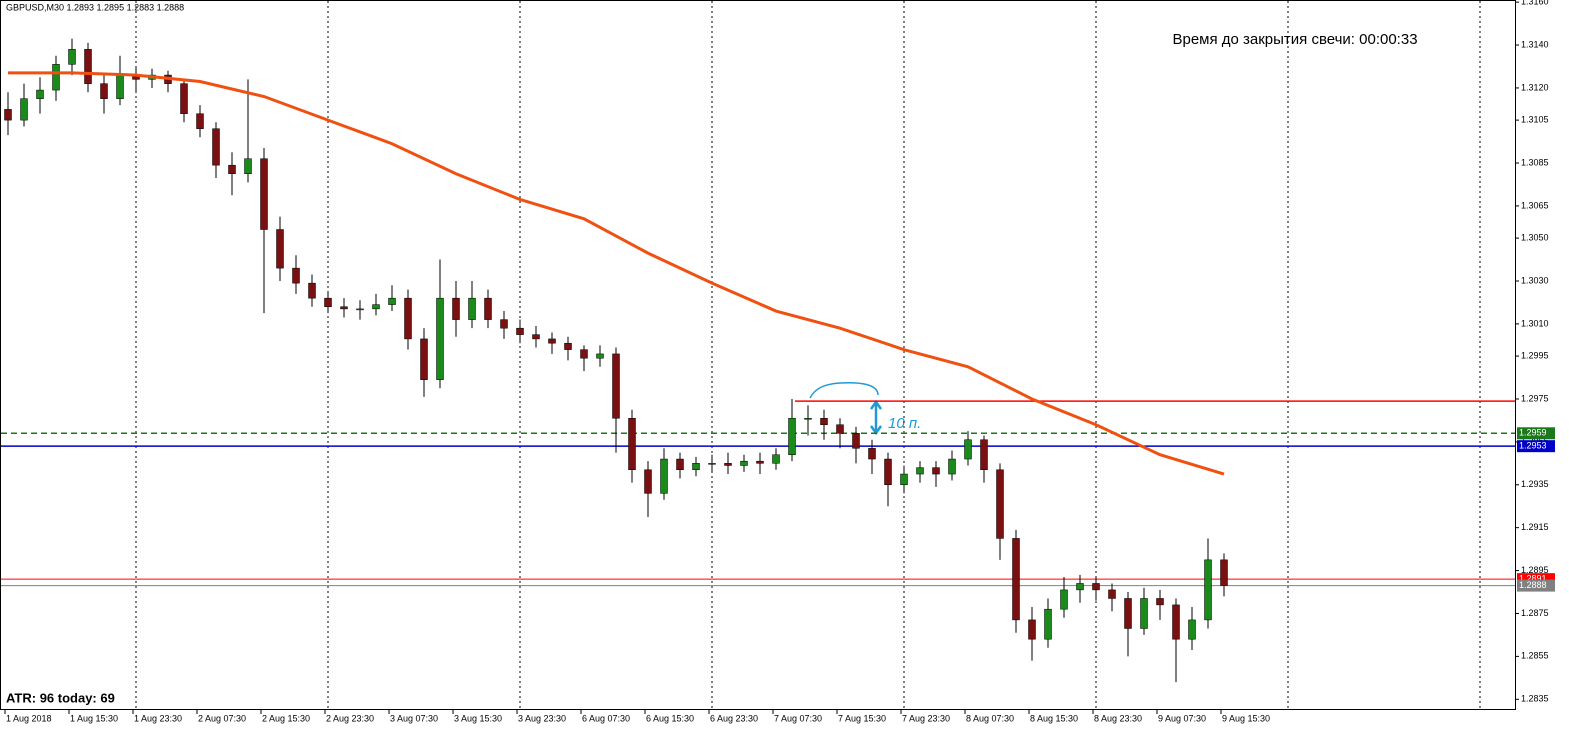 This screenshot has height=738, width=1569. What do you see at coordinates (1535, 162) in the screenshot?
I see `y-tick-label: 1.3085` at bounding box center [1535, 162].